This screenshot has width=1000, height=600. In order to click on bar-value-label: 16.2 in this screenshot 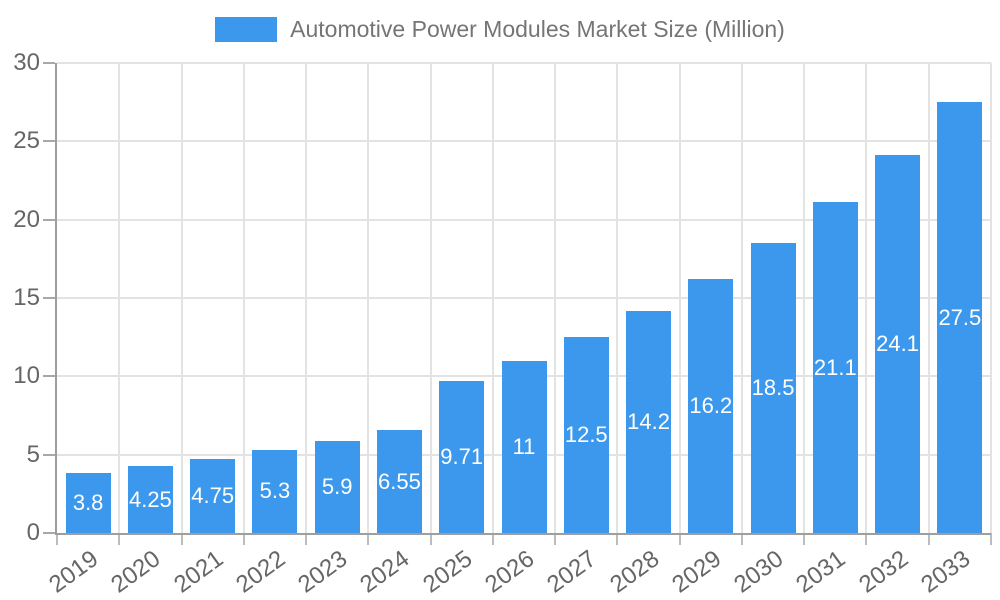, I will do `click(711, 406)`.